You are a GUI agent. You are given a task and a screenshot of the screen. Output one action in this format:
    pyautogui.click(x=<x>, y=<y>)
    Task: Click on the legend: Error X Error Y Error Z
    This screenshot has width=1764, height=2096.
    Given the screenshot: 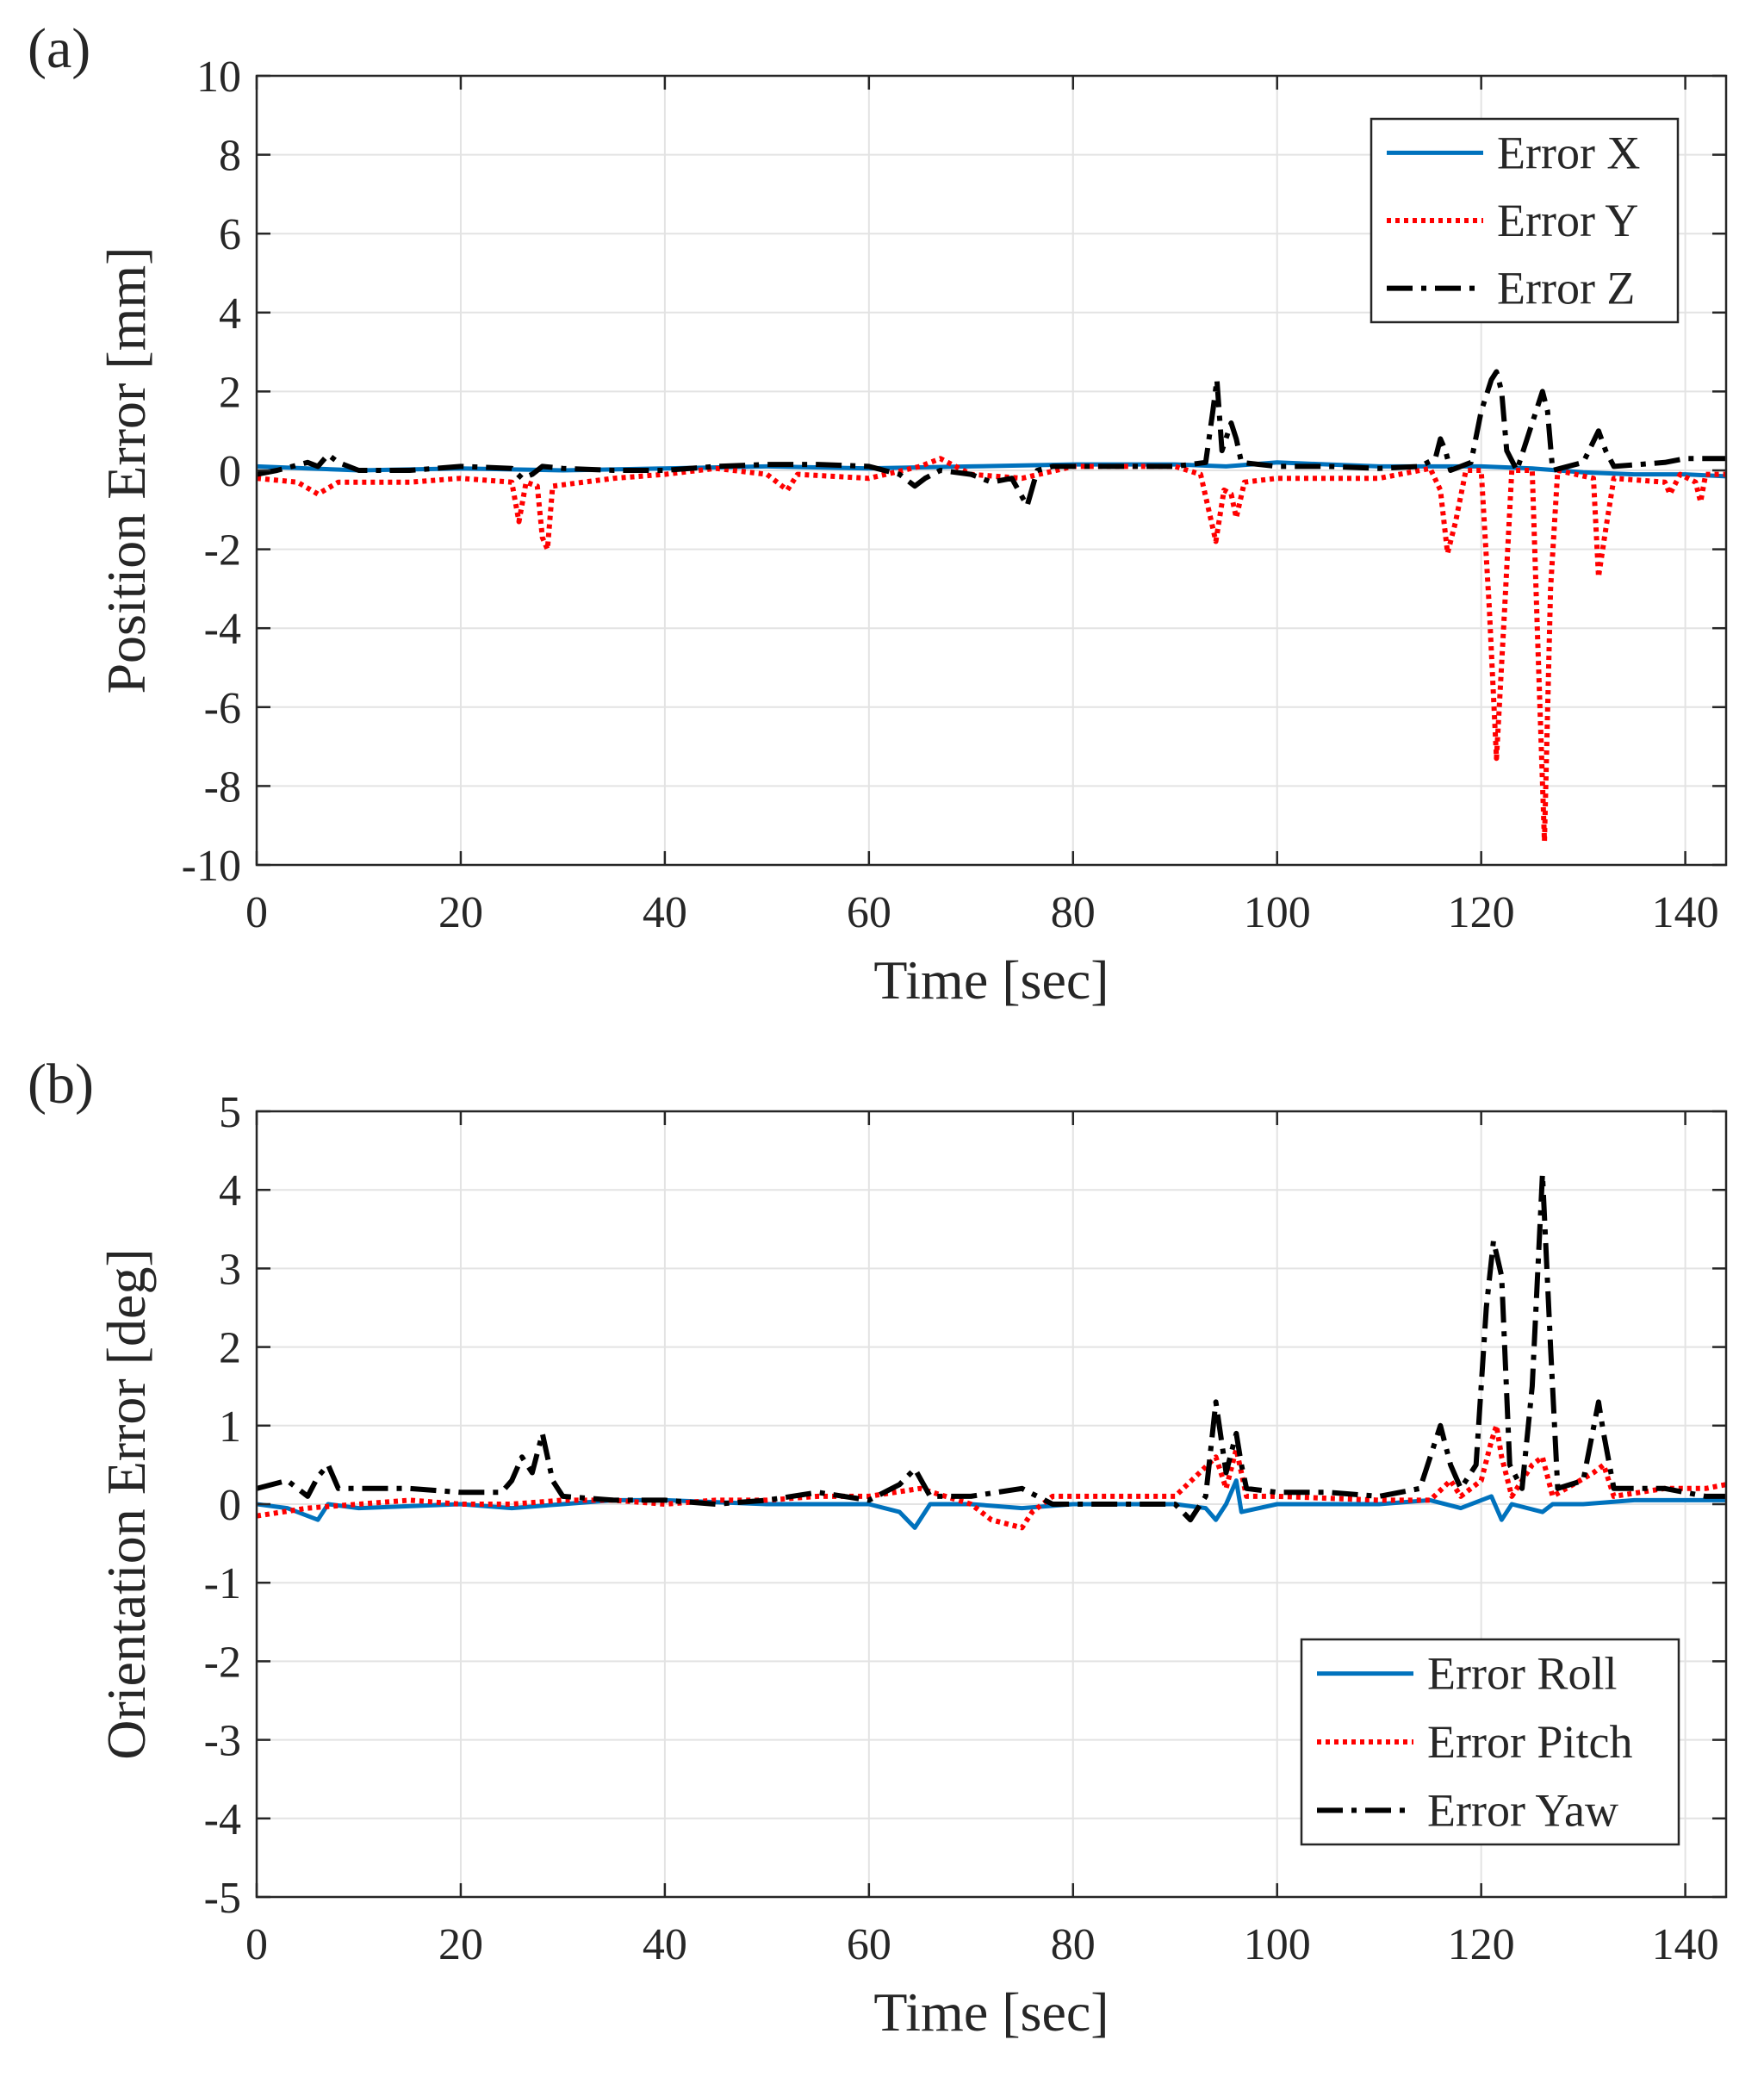 What is the action you would take?
    pyautogui.click(x=1525, y=220)
    